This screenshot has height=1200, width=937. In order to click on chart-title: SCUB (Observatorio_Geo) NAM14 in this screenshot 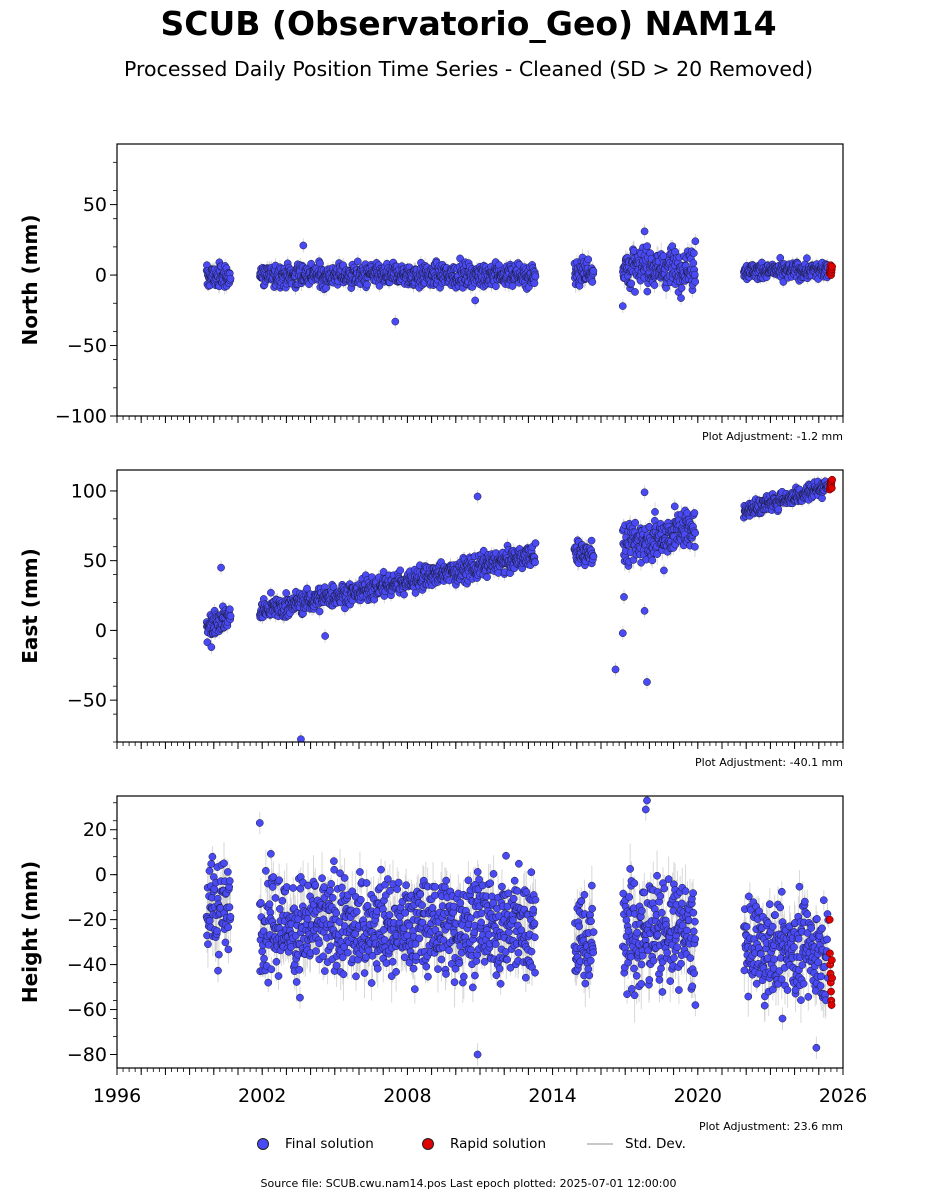, I will do `click(468, 23)`.